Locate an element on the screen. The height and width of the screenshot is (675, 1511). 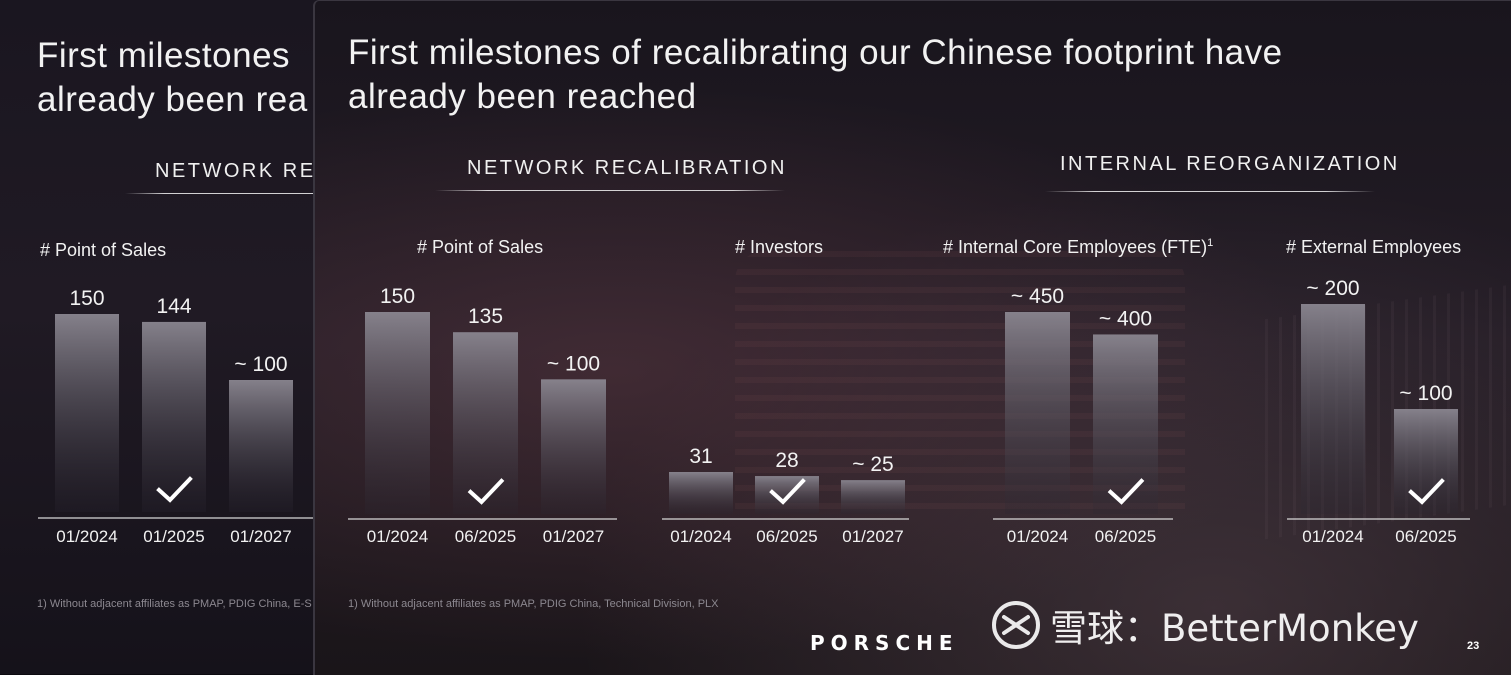
snowball-logo-icon is located at coordinates (1016, 625).